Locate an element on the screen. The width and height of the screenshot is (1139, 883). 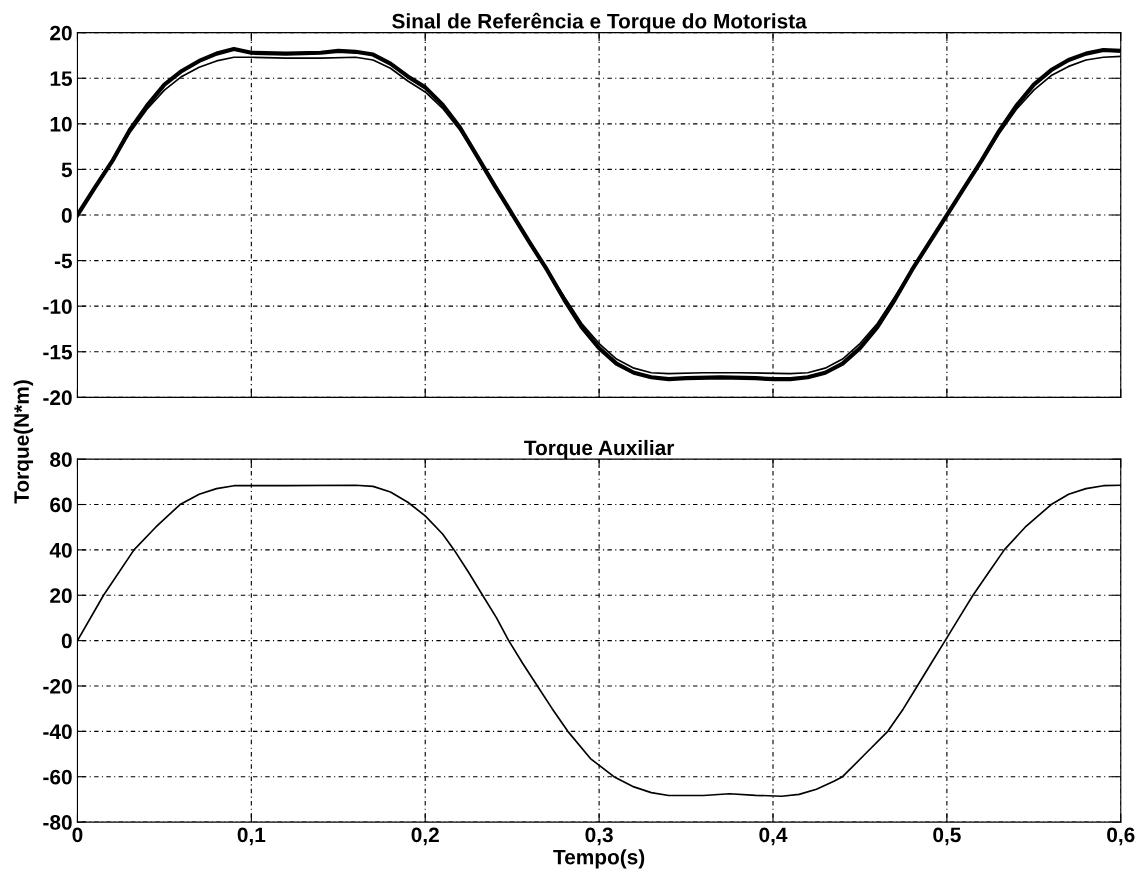
x-tick-label: 0 is located at coordinates (77, 835).